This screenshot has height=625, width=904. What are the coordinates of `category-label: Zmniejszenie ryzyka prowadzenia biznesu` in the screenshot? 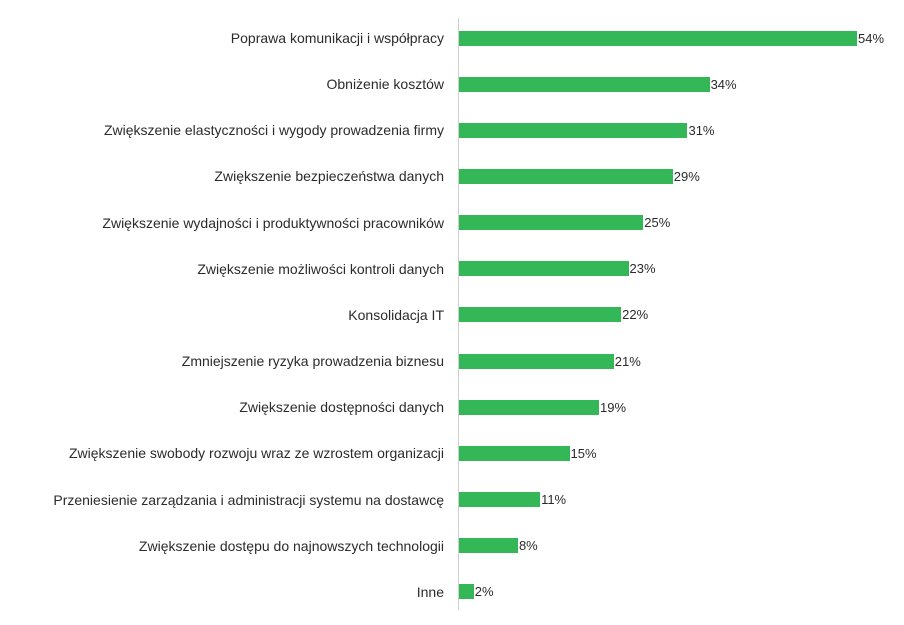 It's located at (222, 361).